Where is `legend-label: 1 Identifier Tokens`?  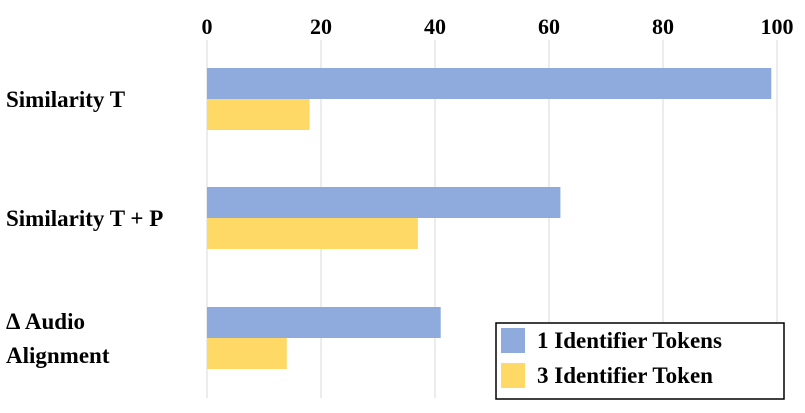 legend-label: 1 Identifier Tokens is located at coordinates (629, 340).